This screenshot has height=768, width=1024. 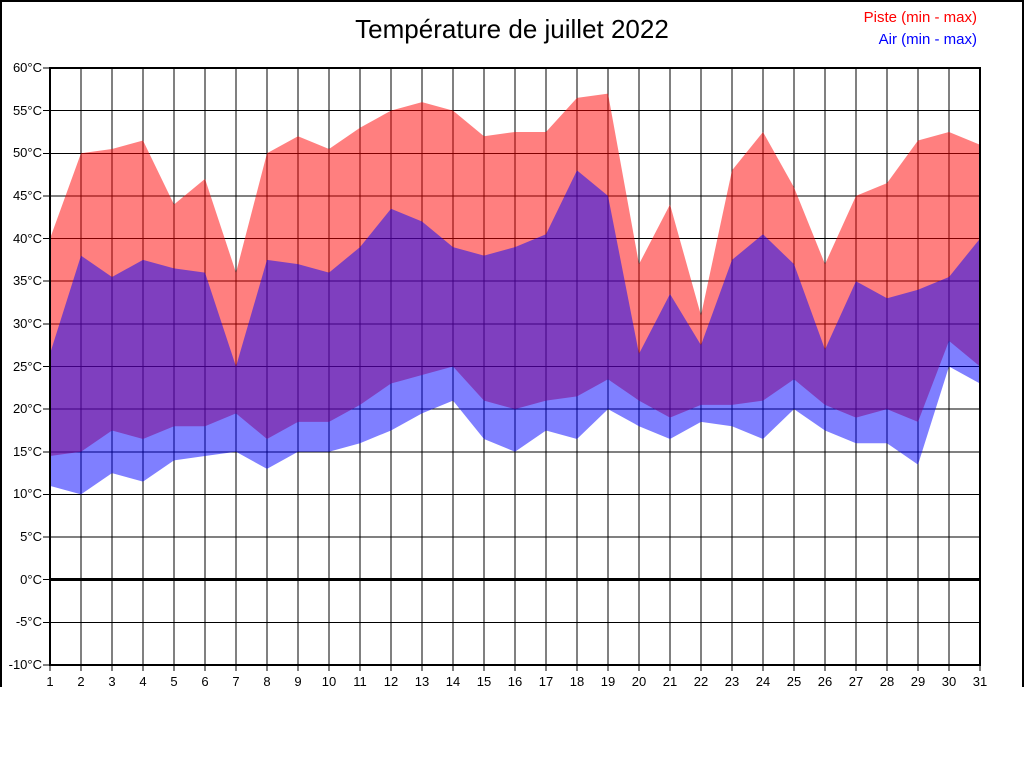 I want to click on legend-piste-label: Piste (min - max), so click(x=920, y=17).